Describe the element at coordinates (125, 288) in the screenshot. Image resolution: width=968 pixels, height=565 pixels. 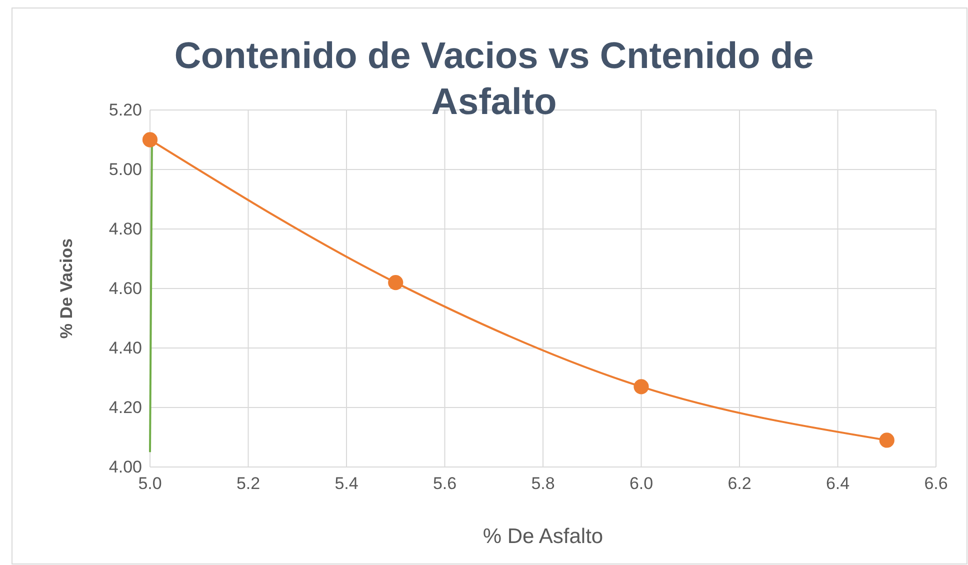
I see `y-tick-label: 4.60` at that location.